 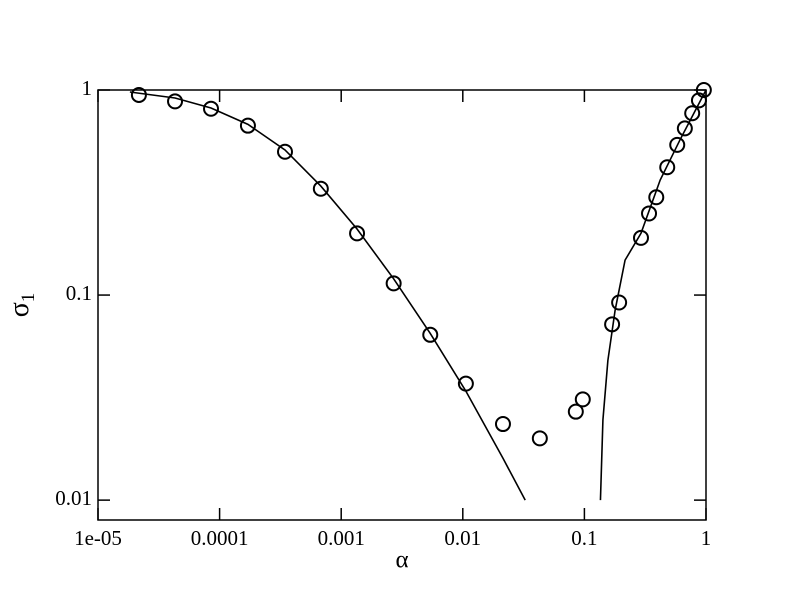 I want to click on x-axis-label: α, so click(x=401, y=560).